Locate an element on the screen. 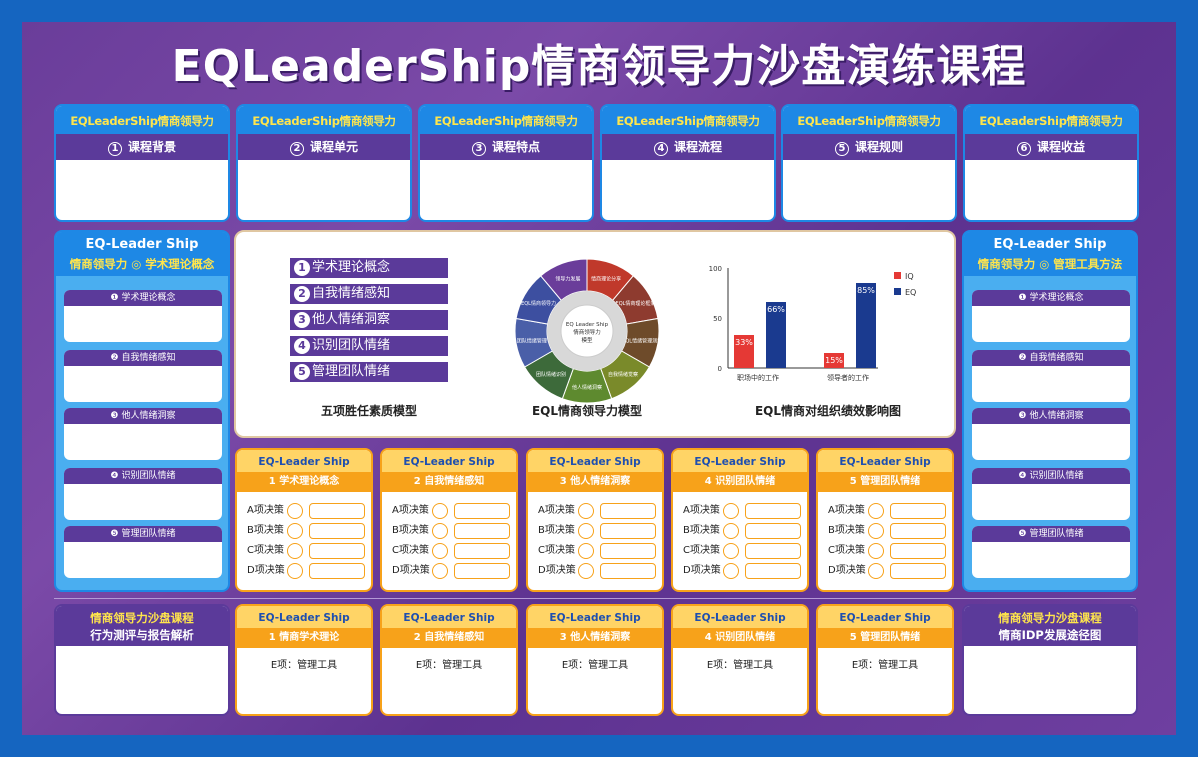 The image size is (1198, 757). competency-label: 他人情绪洞察 is located at coordinates (351, 319).